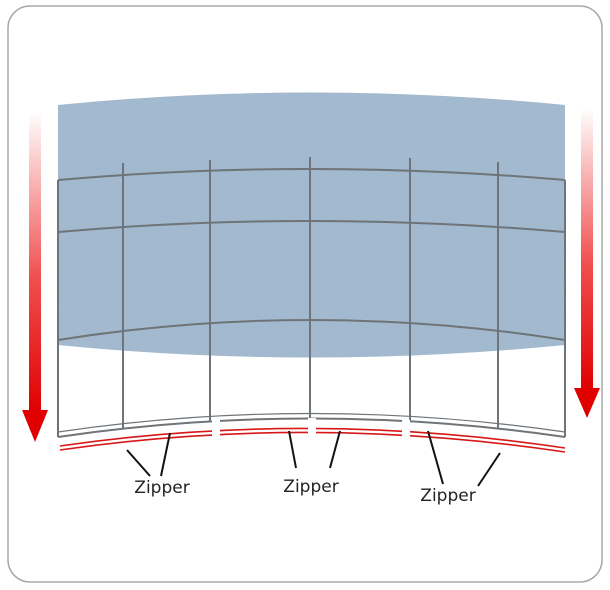  I want to click on arrow-left, so click(35, 277).